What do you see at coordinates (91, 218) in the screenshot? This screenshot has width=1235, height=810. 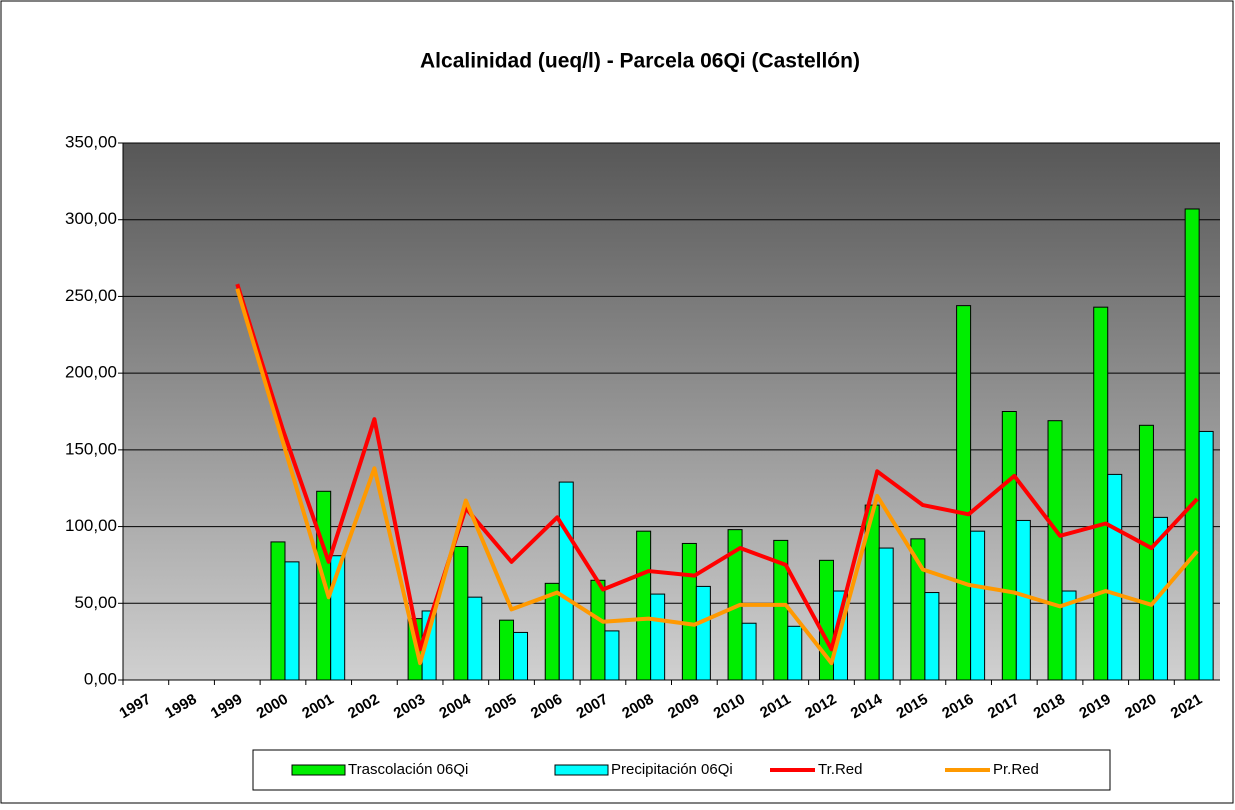 I see `y-tick-label: 300,00` at bounding box center [91, 218].